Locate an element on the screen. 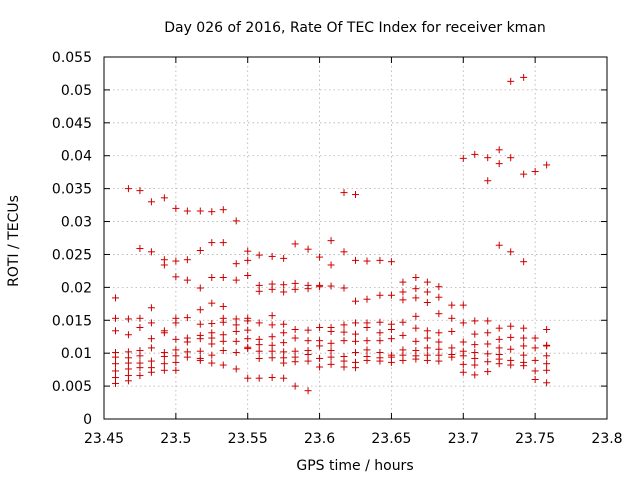 The height and width of the screenshot is (480, 640). y-tick-label: 0.005 is located at coordinates (72, 387).